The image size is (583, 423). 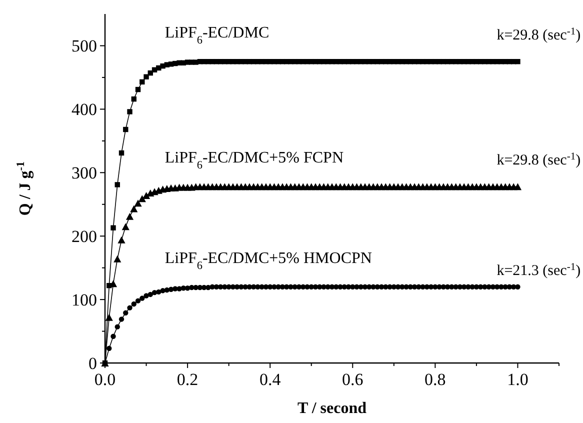 What do you see at coordinates (84, 110) in the screenshot?
I see `y-tick-label: 400` at bounding box center [84, 110].